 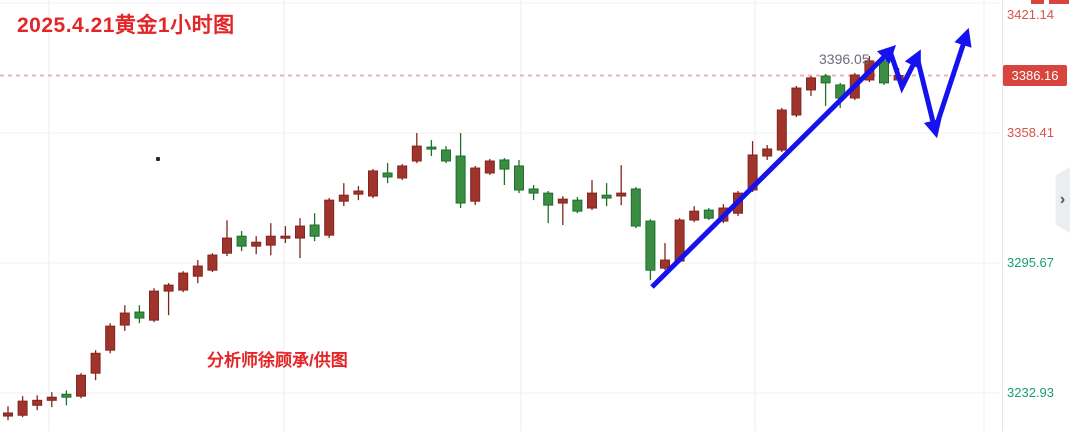 I want to click on analyst-watermark: 分析师徐顾承/供图, so click(x=277, y=360).